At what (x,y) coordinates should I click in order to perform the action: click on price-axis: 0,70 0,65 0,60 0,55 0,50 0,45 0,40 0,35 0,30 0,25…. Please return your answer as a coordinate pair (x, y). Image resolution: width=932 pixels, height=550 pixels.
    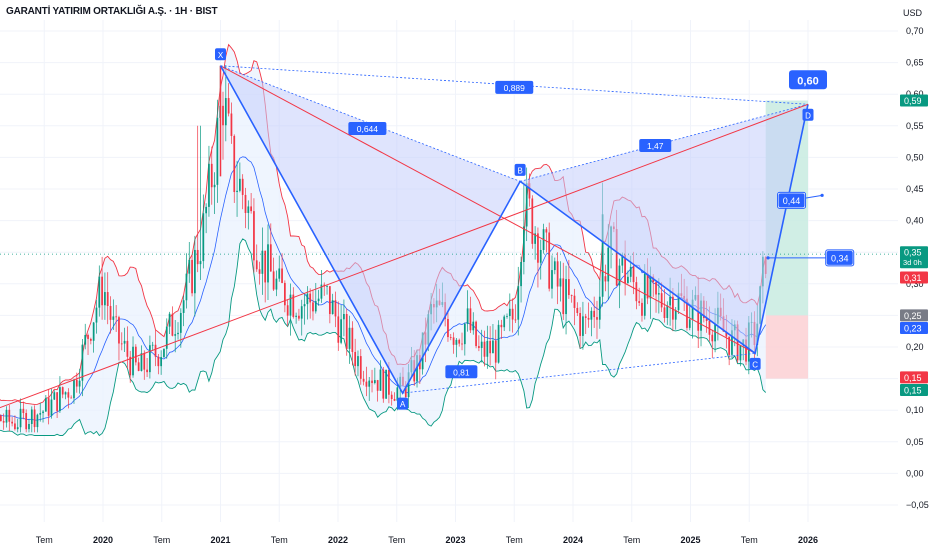
    Looking at the image, I should click on (914, 268).